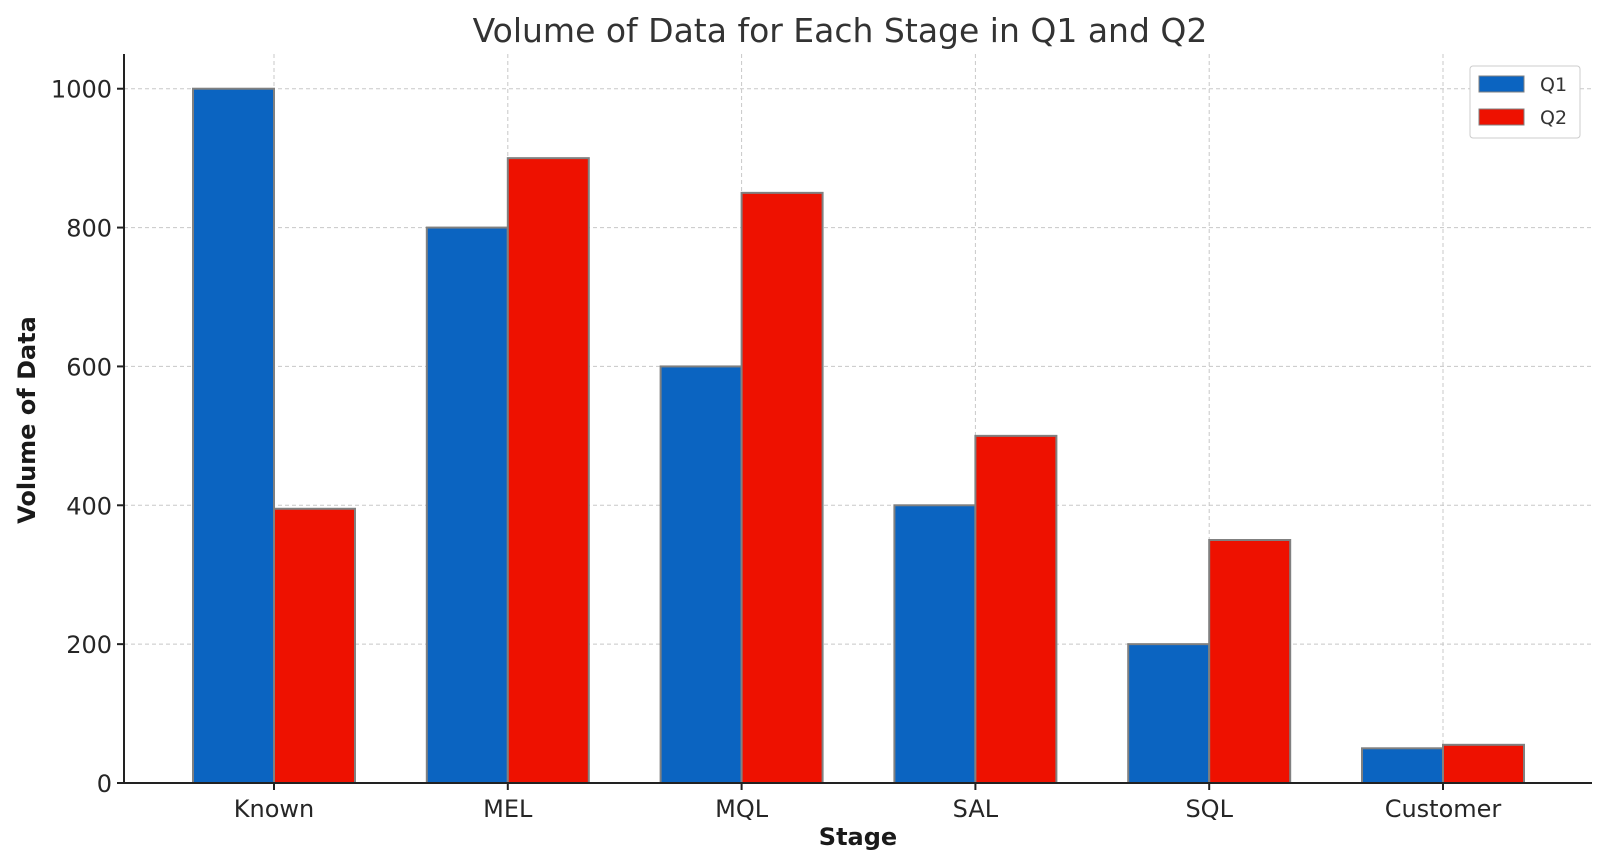 The image size is (1600, 864). Describe the element at coordinates (27, 420) in the screenshot. I see `y-axis-label: Volume of Data` at that location.